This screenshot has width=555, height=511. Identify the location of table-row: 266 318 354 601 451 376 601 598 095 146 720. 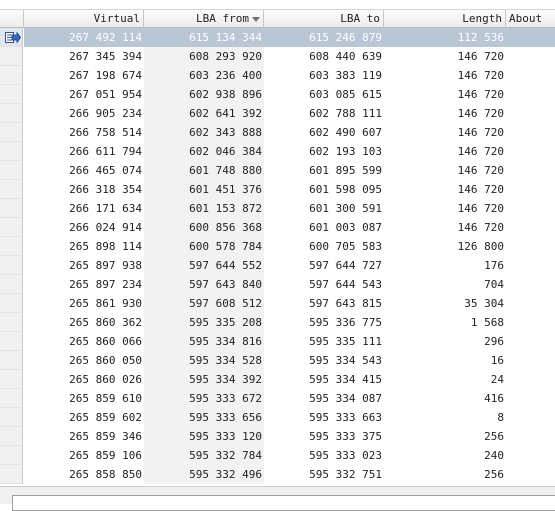
(277, 189).